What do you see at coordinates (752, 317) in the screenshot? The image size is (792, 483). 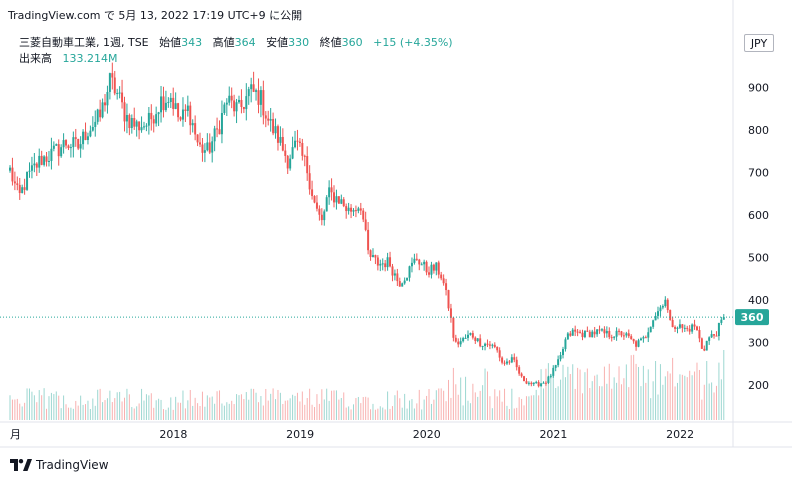 I see `last-price-label: 360` at bounding box center [752, 317].